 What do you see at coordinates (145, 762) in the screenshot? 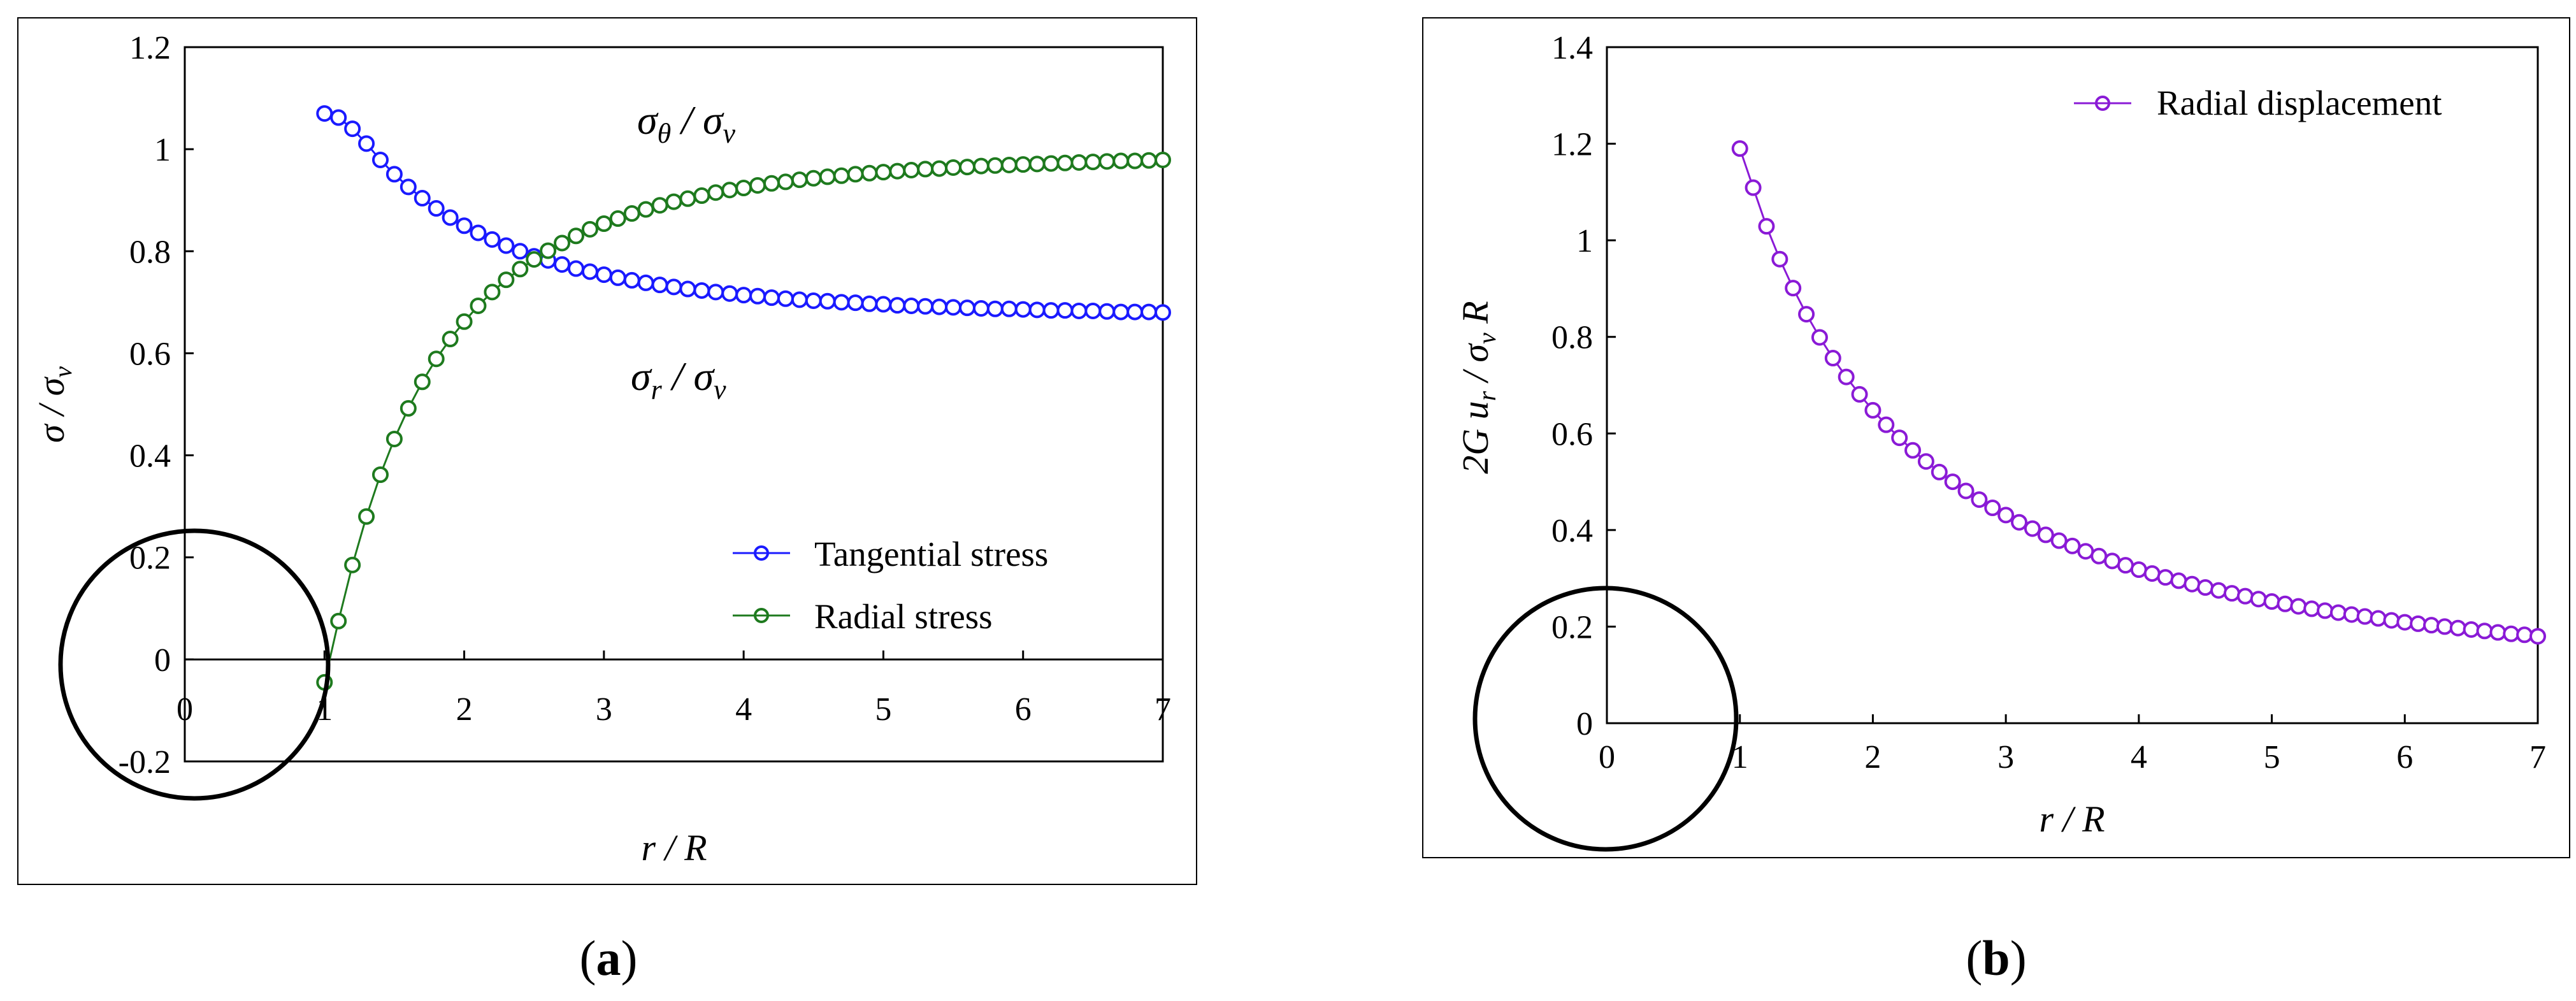
I see `y-tick-label: -0.2` at bounding box center [145, 762].